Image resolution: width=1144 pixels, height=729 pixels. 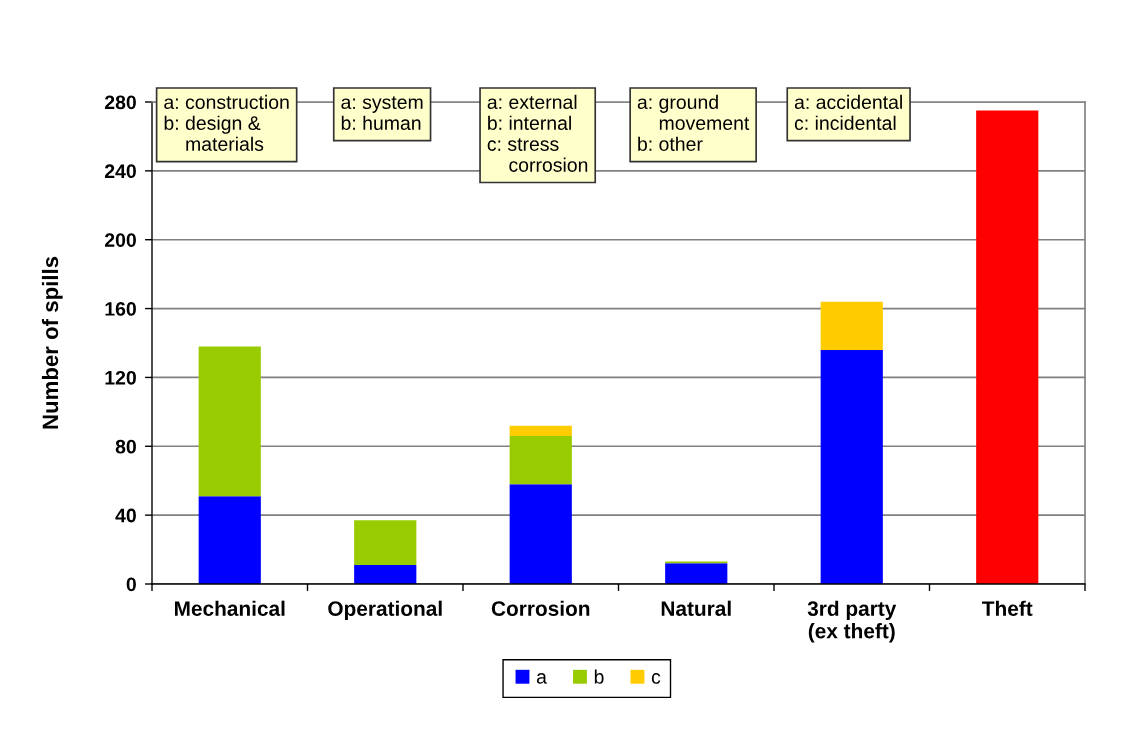 What do you see at coordinates (541, 678) in the screenshot?
I see `legend-label: a` at bounding box center [541, 678].